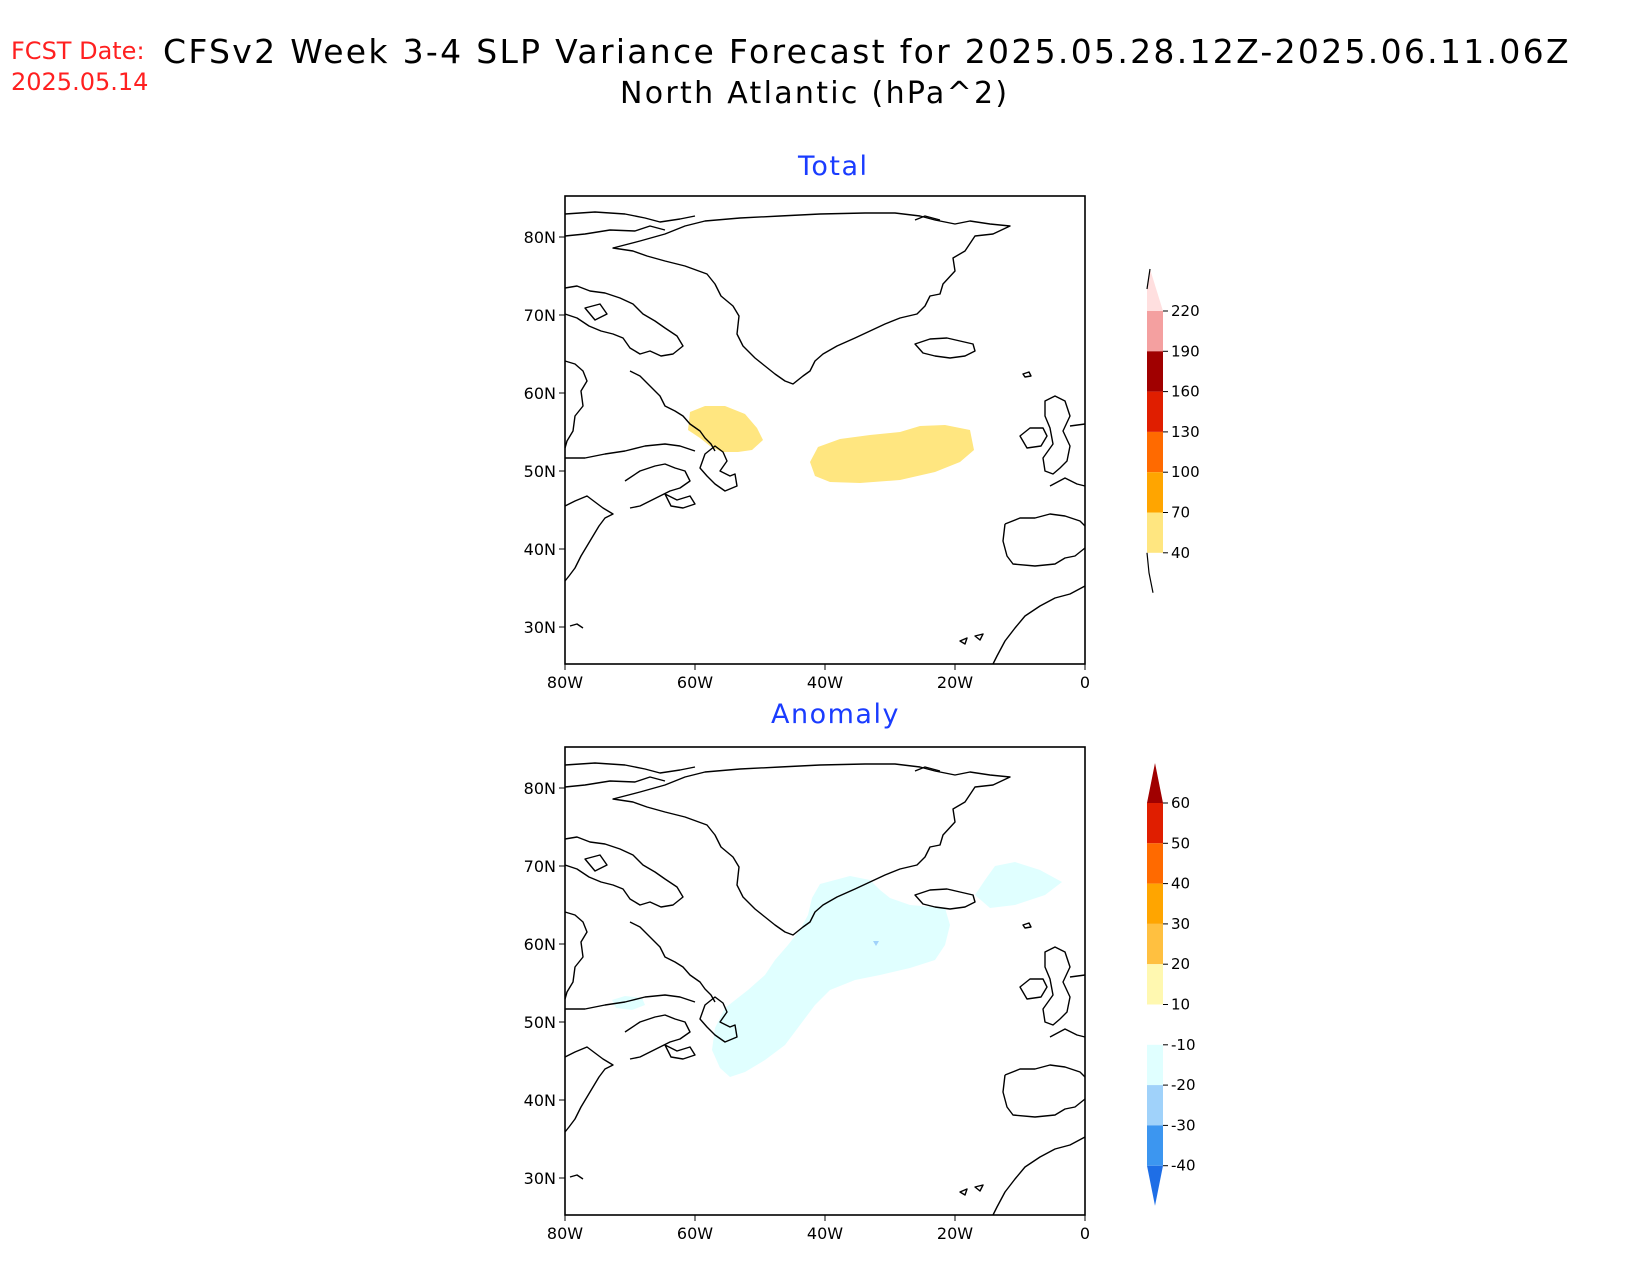  I want to click on total-shading, so click(831, 444).